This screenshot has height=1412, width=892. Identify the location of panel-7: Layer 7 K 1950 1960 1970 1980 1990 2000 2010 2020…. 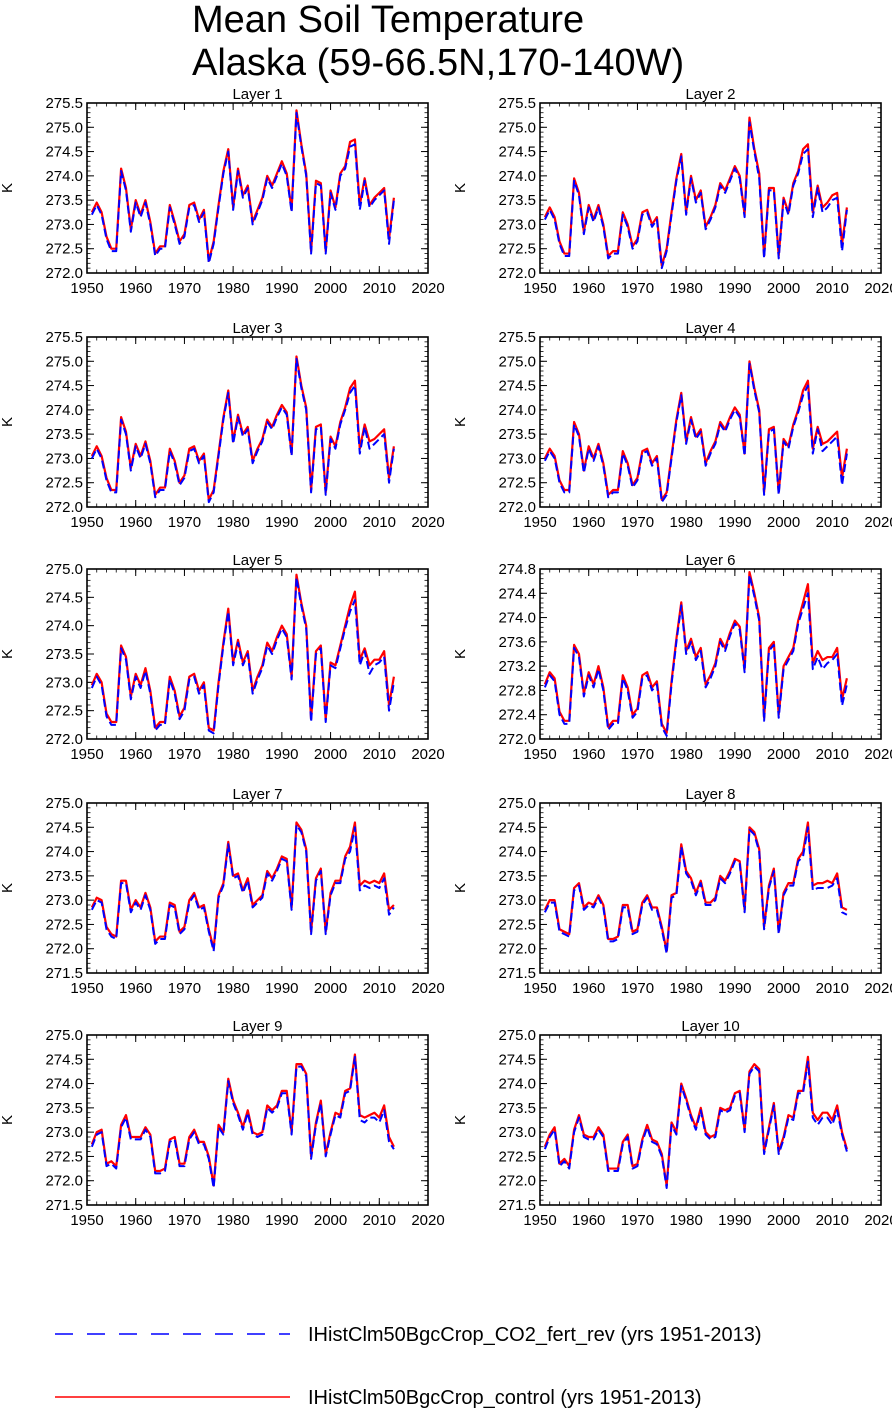
(222, 891).